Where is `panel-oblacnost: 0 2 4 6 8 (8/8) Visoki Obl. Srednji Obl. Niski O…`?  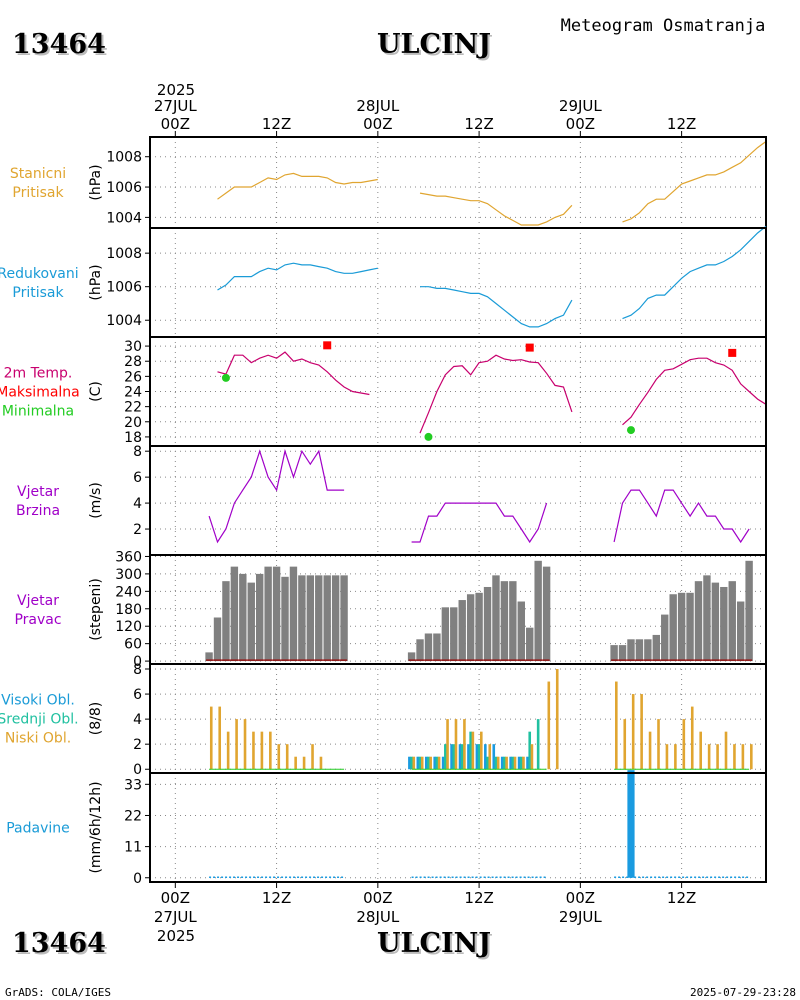
panel-oblacnost: 0 2 4 6 8 (8/8) Visoki Obl. Srednji Obl. Niski O… is located at coordinates (383, 720).